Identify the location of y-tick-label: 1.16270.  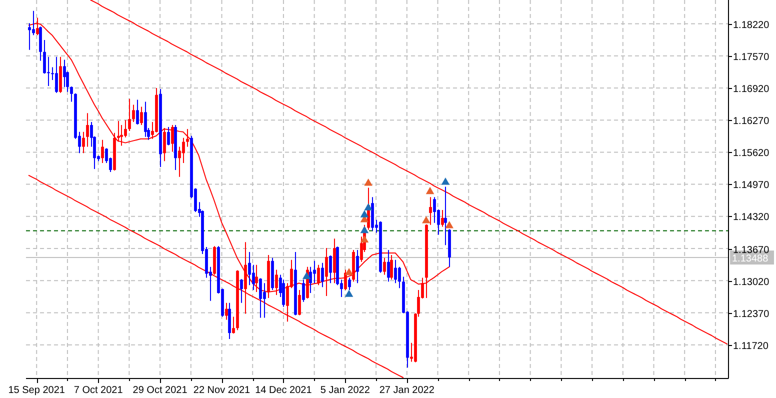
(751, 121).